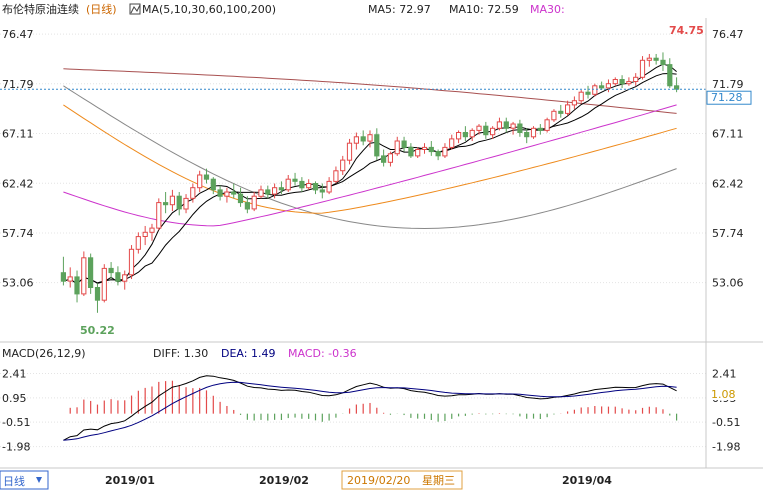 This screenshot has width=763, height=491. I want to click on period-button-label: 日线, so click(14, 481).